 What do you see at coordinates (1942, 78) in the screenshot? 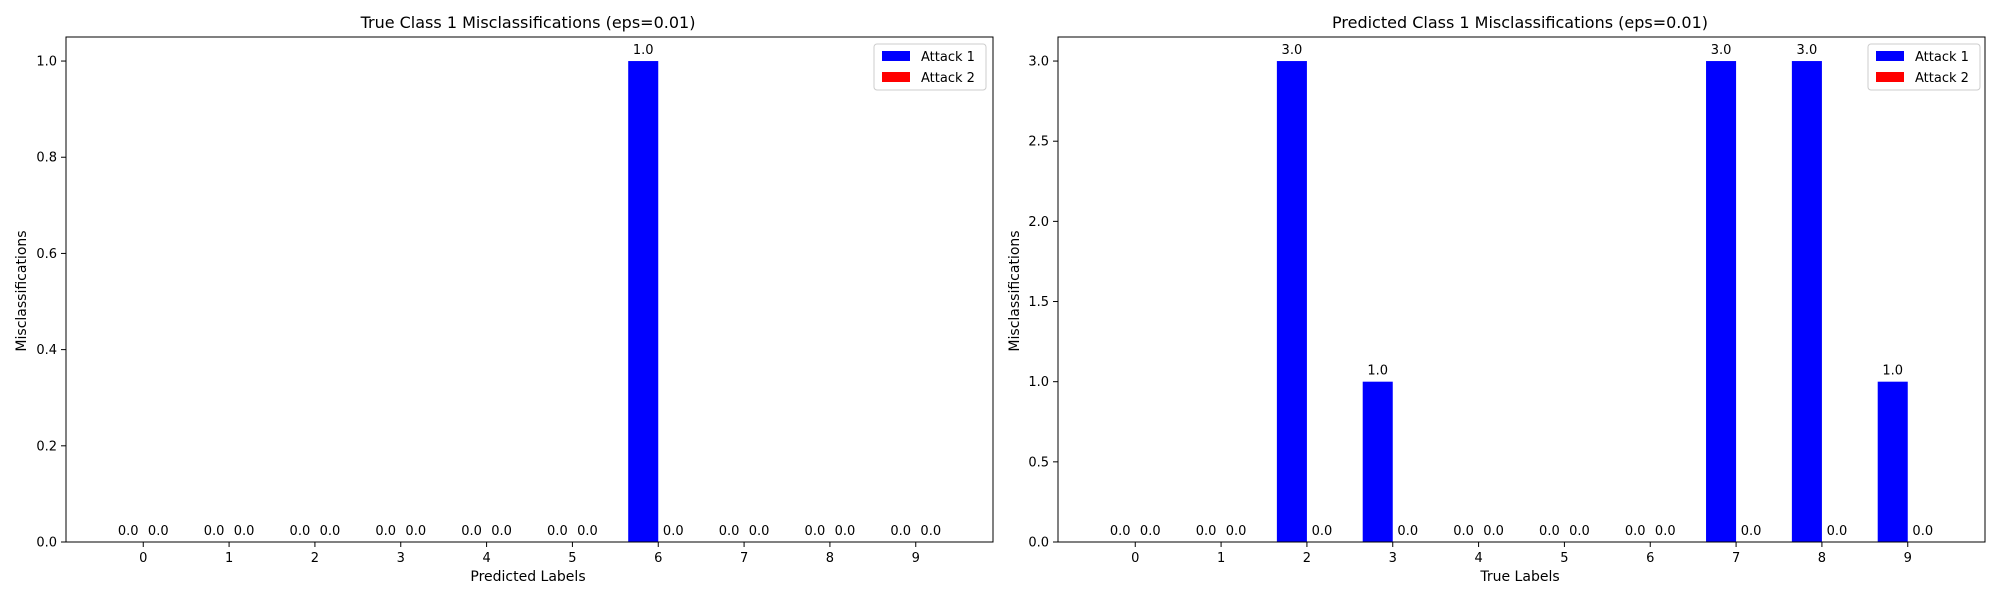
I see `chart-2-legend-label-attack-2: Attack 2` at bounding box center [1942, 78].